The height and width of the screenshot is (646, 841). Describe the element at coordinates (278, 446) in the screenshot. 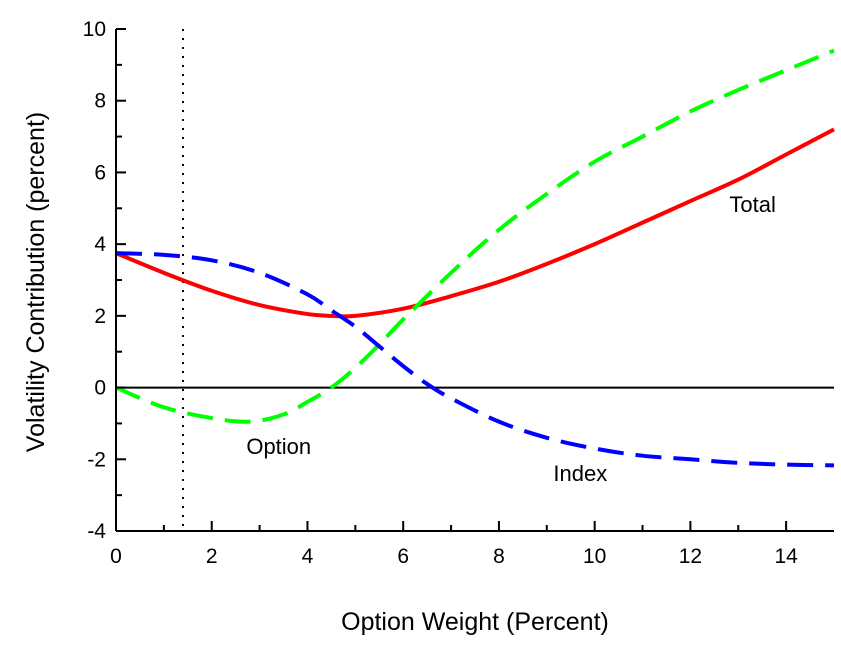

I see `series-label-option: Option` at that location.